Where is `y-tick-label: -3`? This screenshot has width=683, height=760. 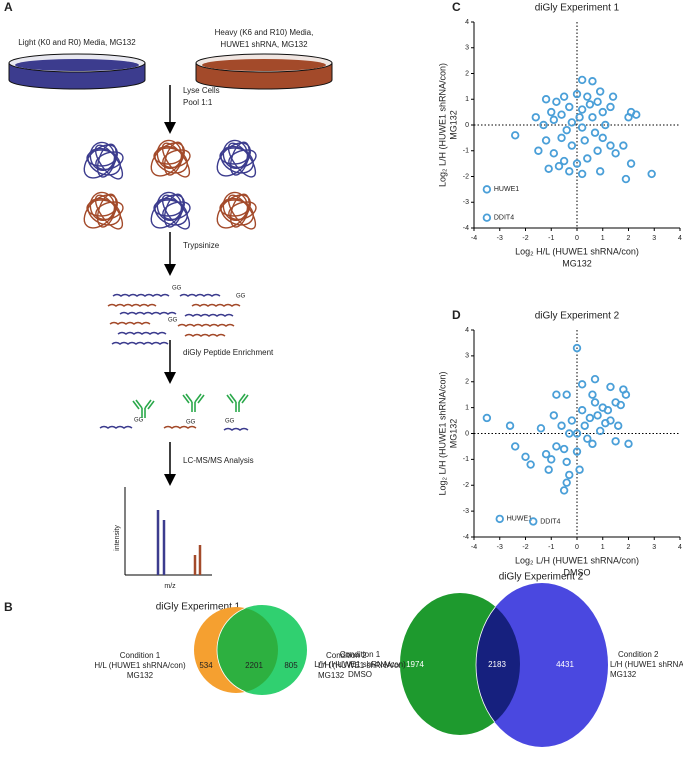 y-tick-label: -3 is located at coordinates (466, 202).